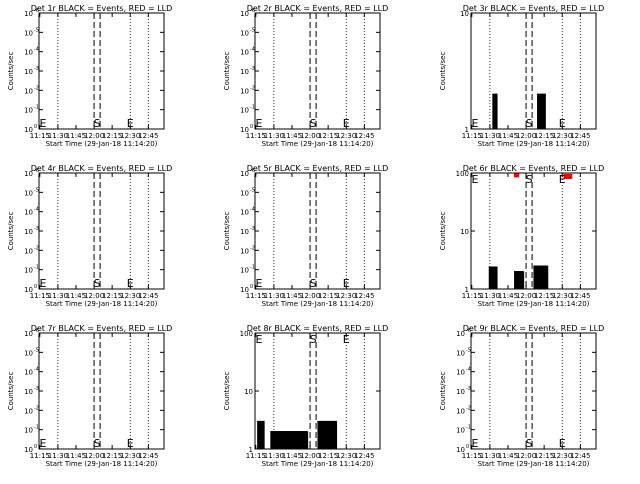 The height and width of the screenshot is (484, 640). I want to click on panel-title: Det 6r BLACK = Events, RED = LLD, so click(534, 168).